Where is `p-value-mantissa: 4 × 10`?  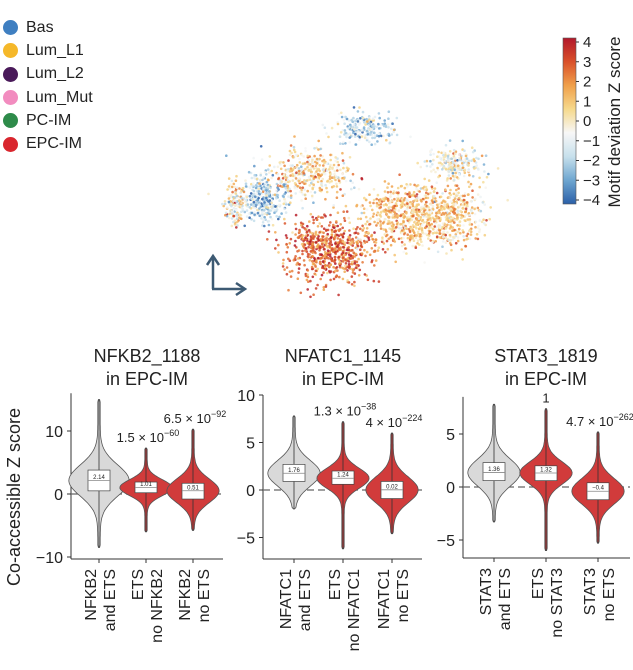
p-value-mantissa: 4 × 10 is located at coordinates (384, 422).